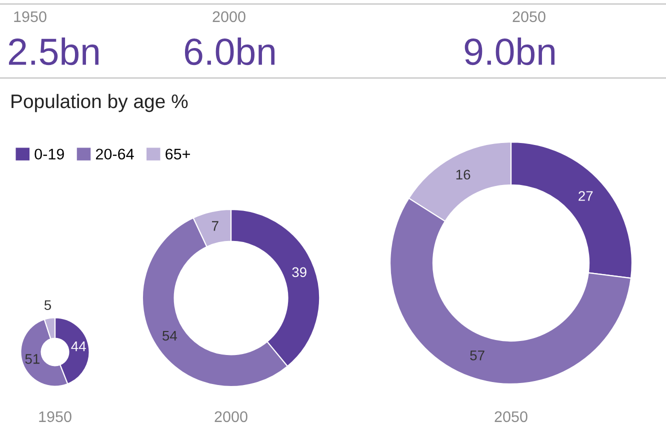 This screenshot has width=666, height=429. What do you see at coordinates (463, 175) in the screenshot?
I see `data-label: 16` at bounding box center [463, 175].